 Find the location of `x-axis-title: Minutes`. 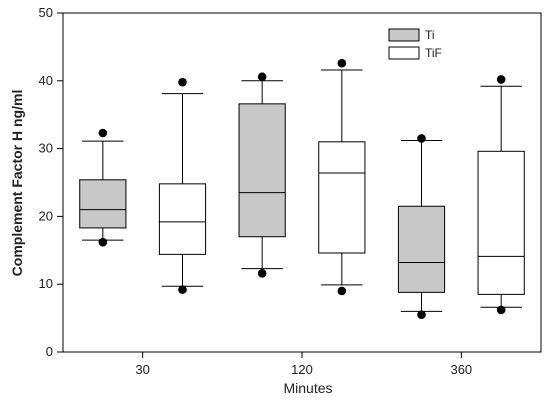

x-axis-title: Minutes is located at coordinates (307, 388).